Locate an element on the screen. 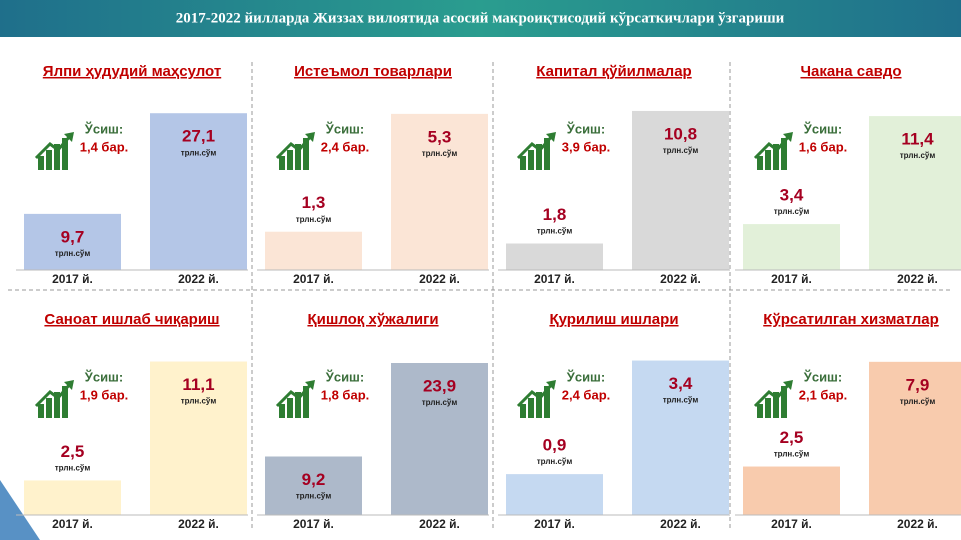 The width and height of the screenshot is (961, 540). panel-title: Капитал қўйилмалар is located at coordinates (613, 71).